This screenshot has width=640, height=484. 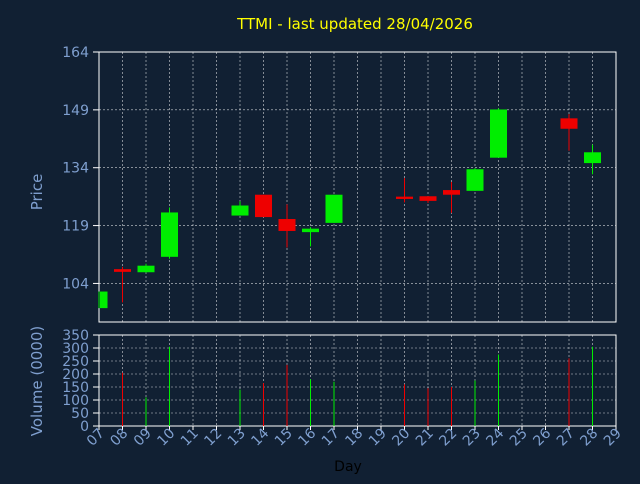 I want to click on volume-tick-label: 200, so click(x=75, y=375).